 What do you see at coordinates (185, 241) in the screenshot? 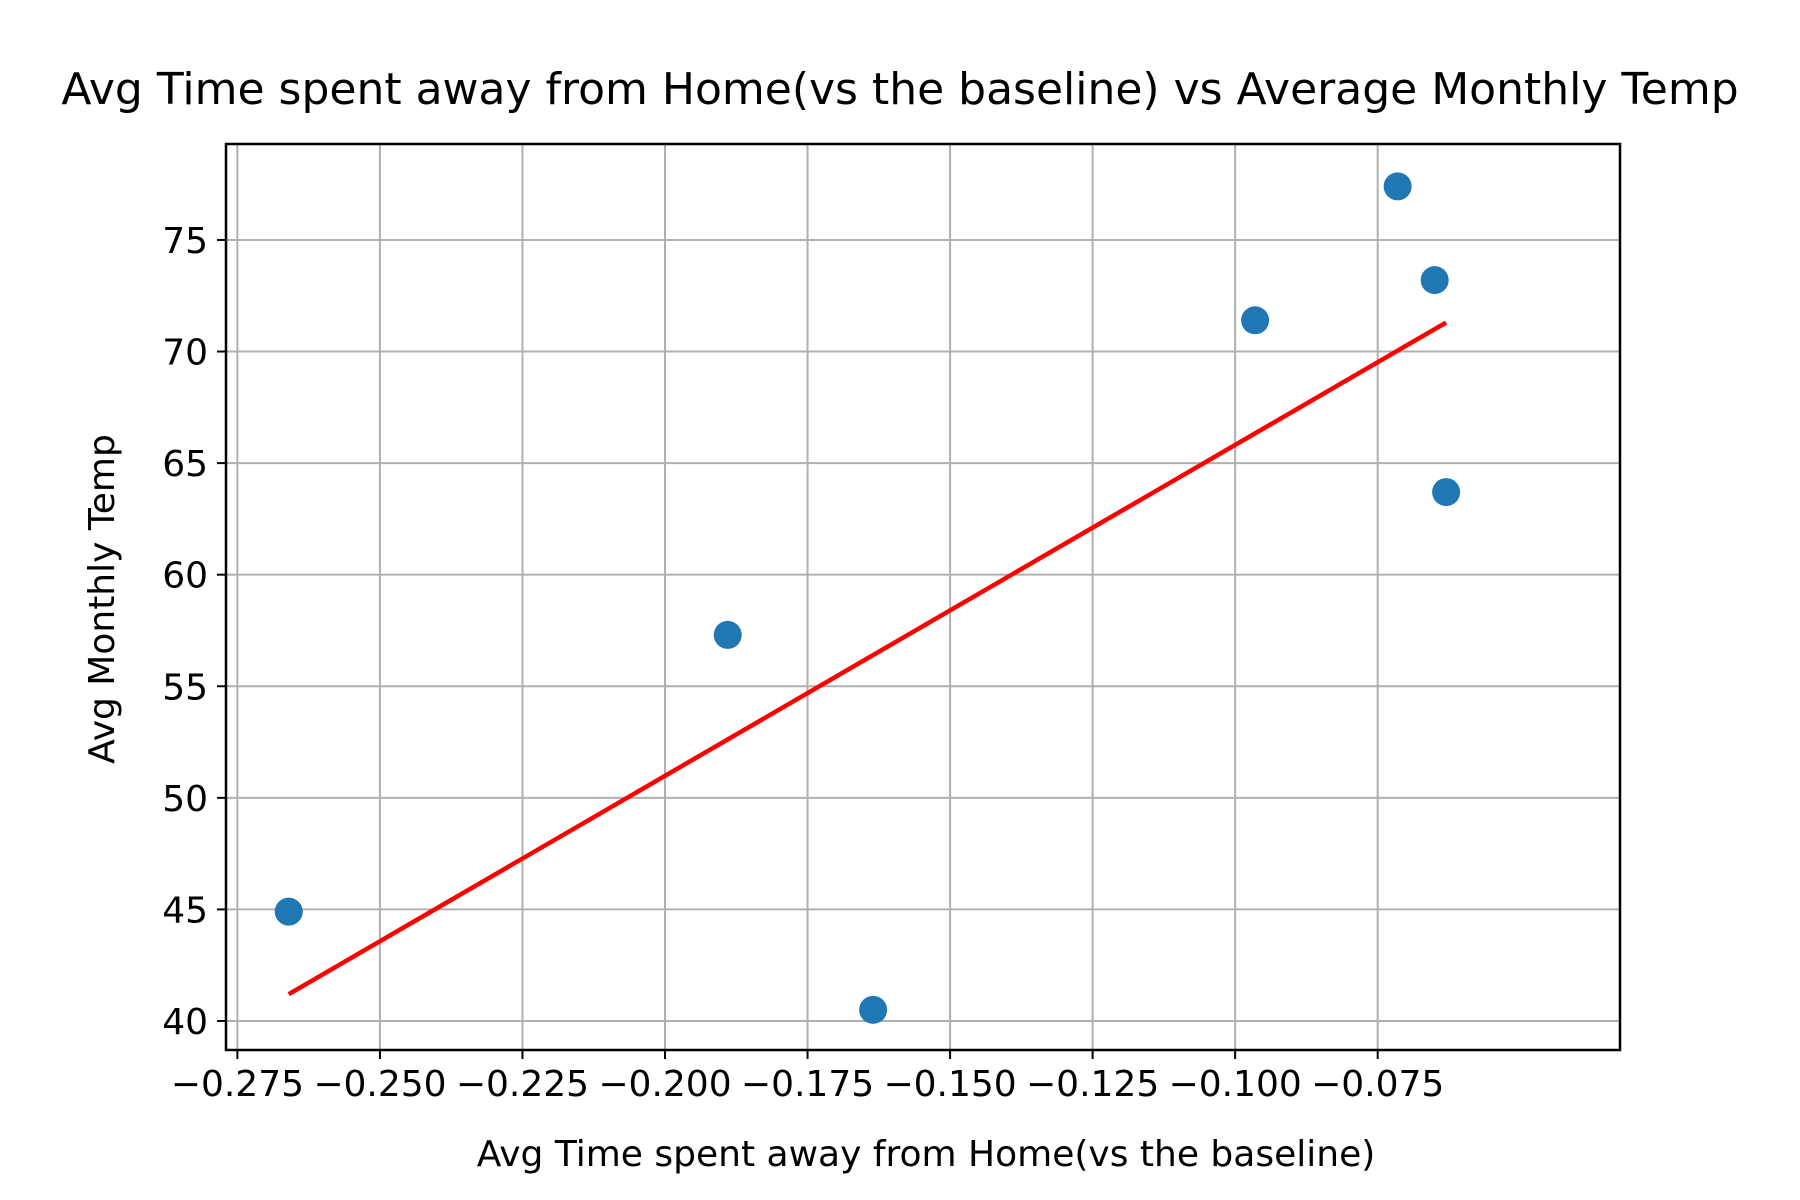
I see `y-tick-label: 75` at bounding box center [185, 241].